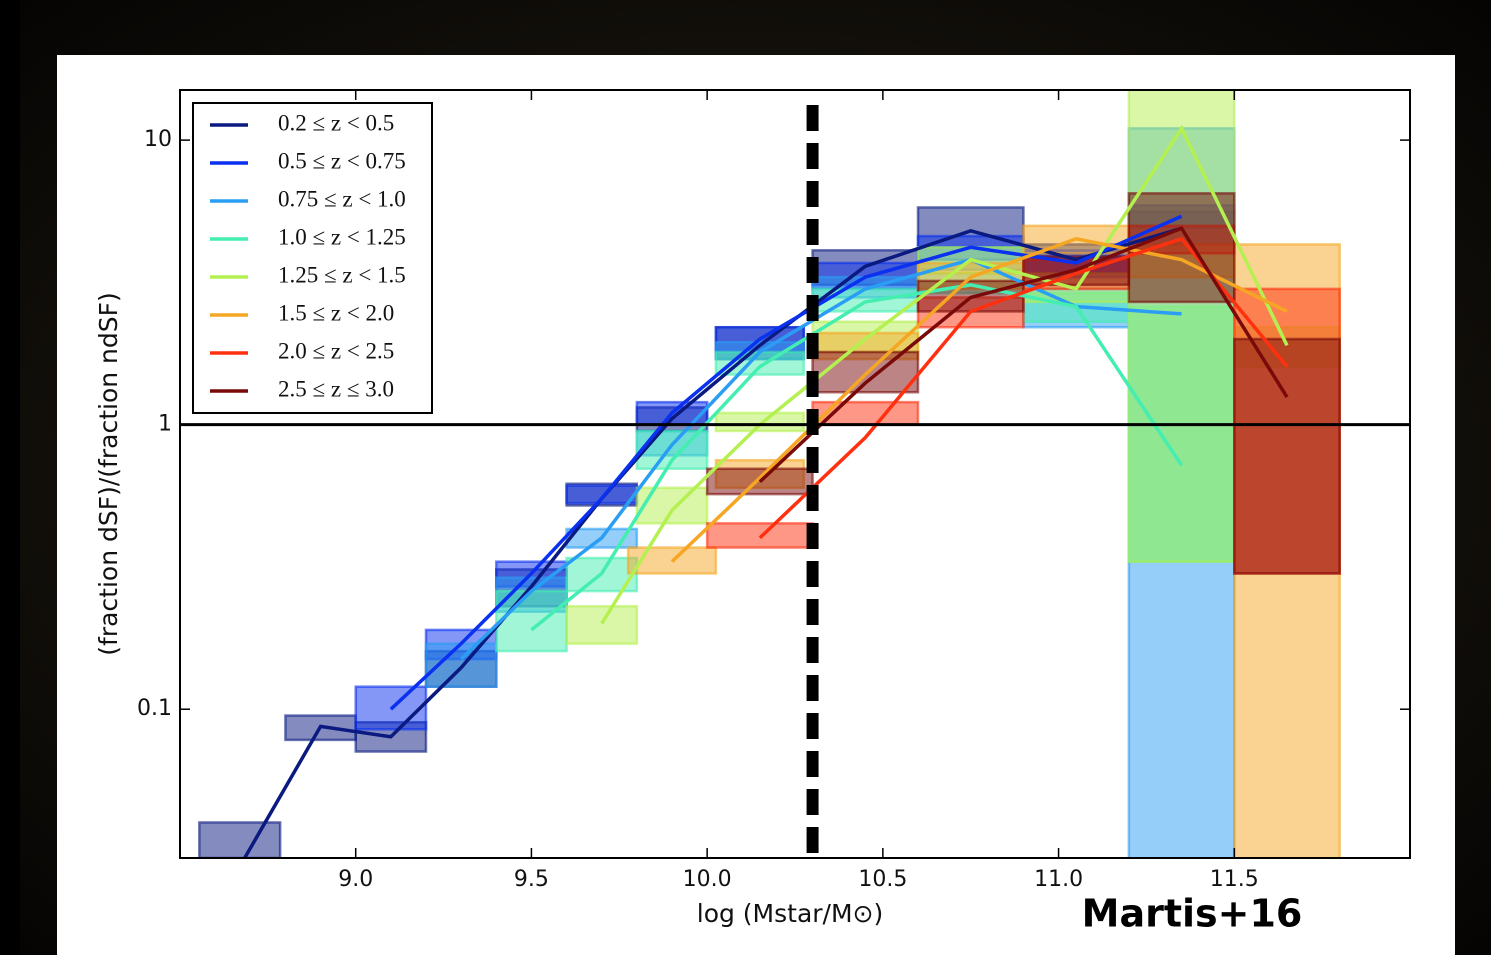 Image resolution: width=1491 pixels, height=955 pixels. I want to click on x-tick-label: 9.0, so click(355, 879).